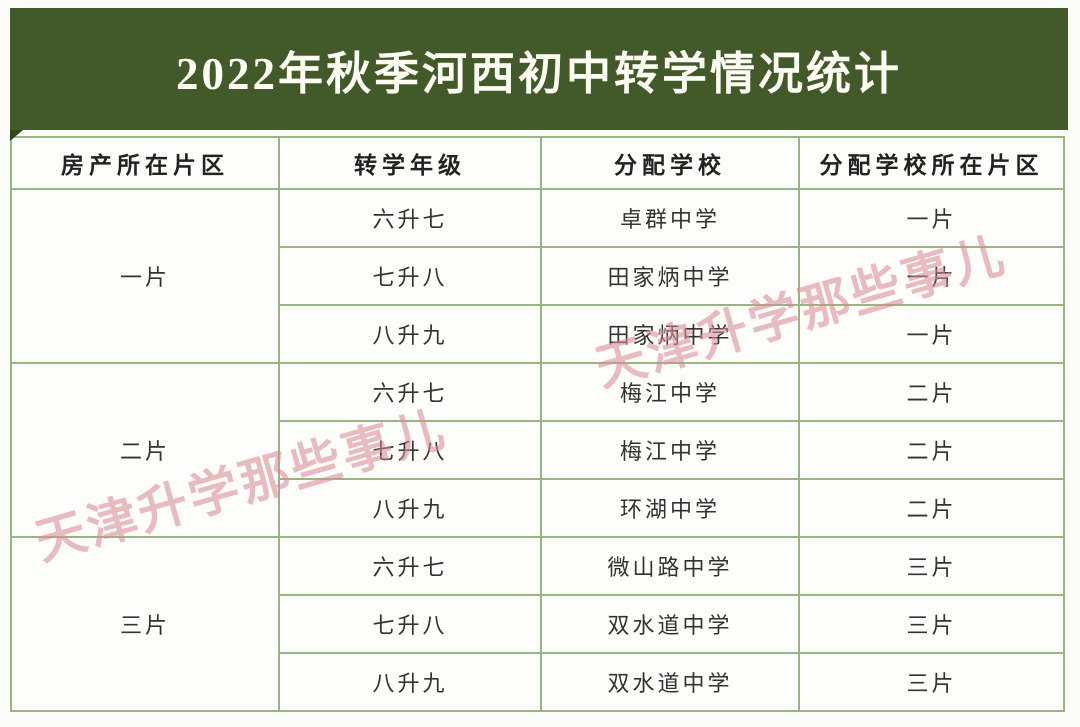 This screenshot has width=1080, height=727. I want to click on header-row: 房产所在片区 转学年级 分配学校 分配学校所在片区, so click(537, 163).